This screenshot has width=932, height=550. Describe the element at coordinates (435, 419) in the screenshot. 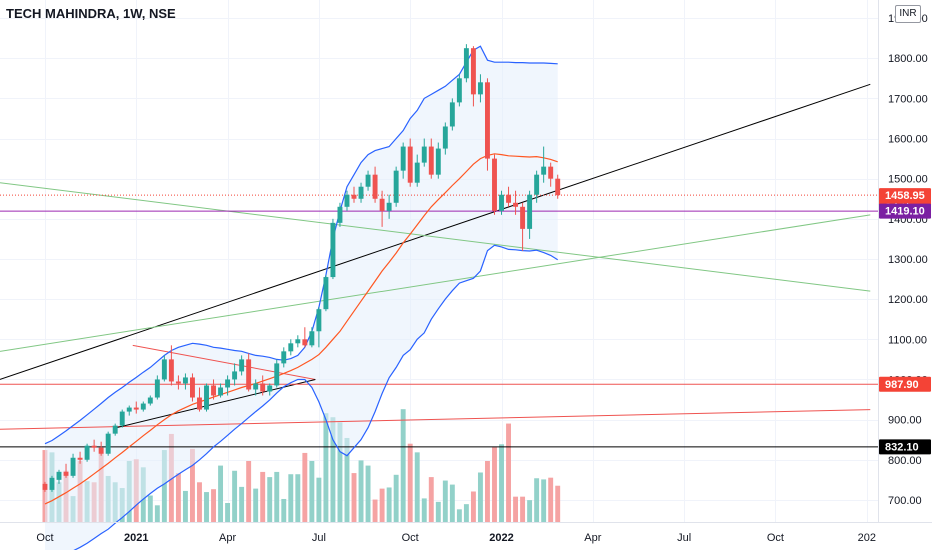

I see `red-rising-line-line` at that location.